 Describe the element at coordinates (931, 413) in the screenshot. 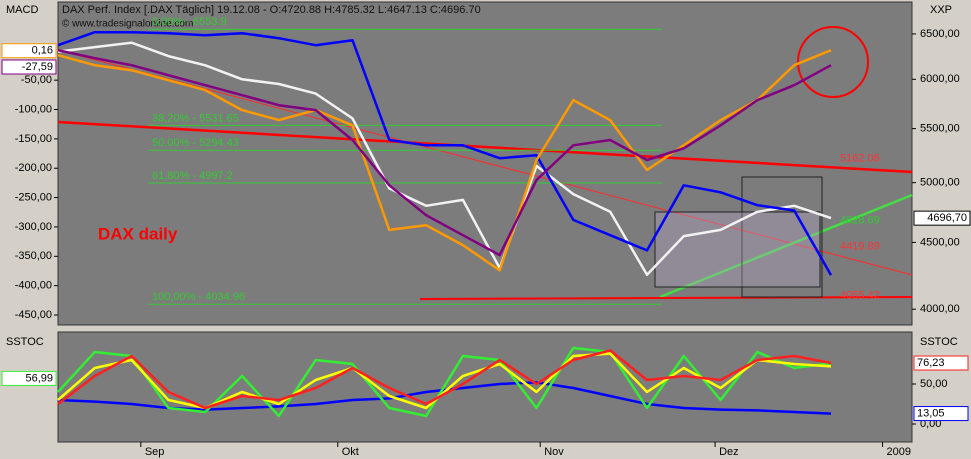

I see `value-box-label: 13,05` at that location.